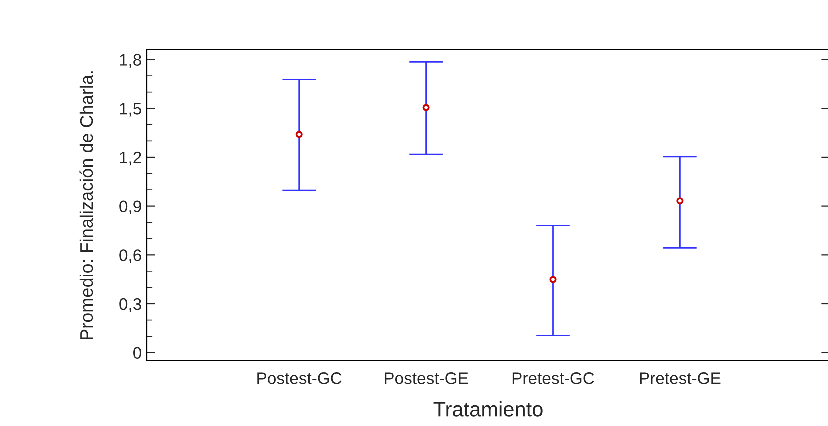 The height and width of the screenshot is (426, 828). Describe the element at coordinates (131, 159) in the screenshot. I see `y-tick-label: 1,2` at that location.